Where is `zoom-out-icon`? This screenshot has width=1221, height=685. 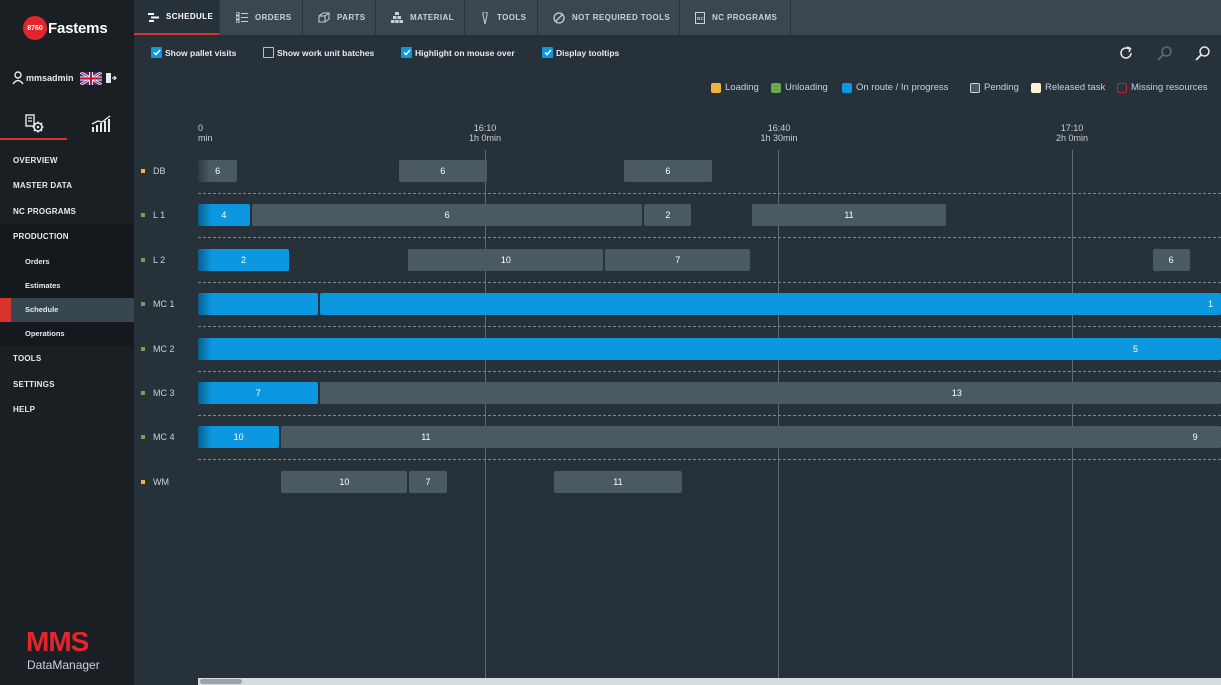 zoom-out-icon is located at coordinates (1203, 53).